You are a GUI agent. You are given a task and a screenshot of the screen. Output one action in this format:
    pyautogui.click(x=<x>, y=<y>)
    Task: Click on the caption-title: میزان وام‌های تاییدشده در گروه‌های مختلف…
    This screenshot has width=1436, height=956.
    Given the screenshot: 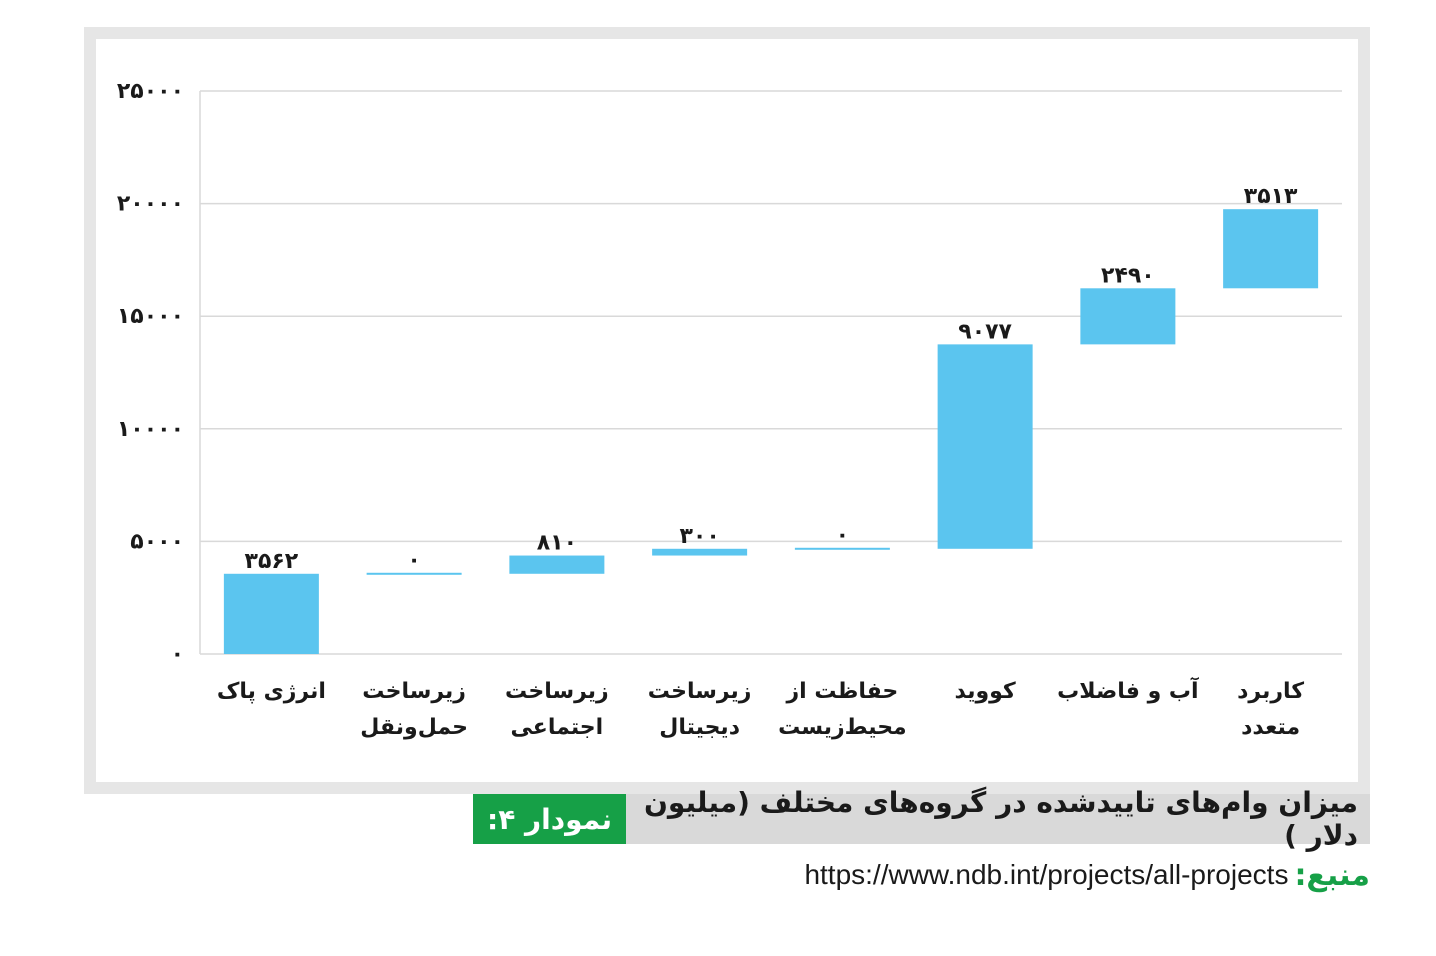 What is the action you would take?
    pyautogui.click(x=998, y=819)
    